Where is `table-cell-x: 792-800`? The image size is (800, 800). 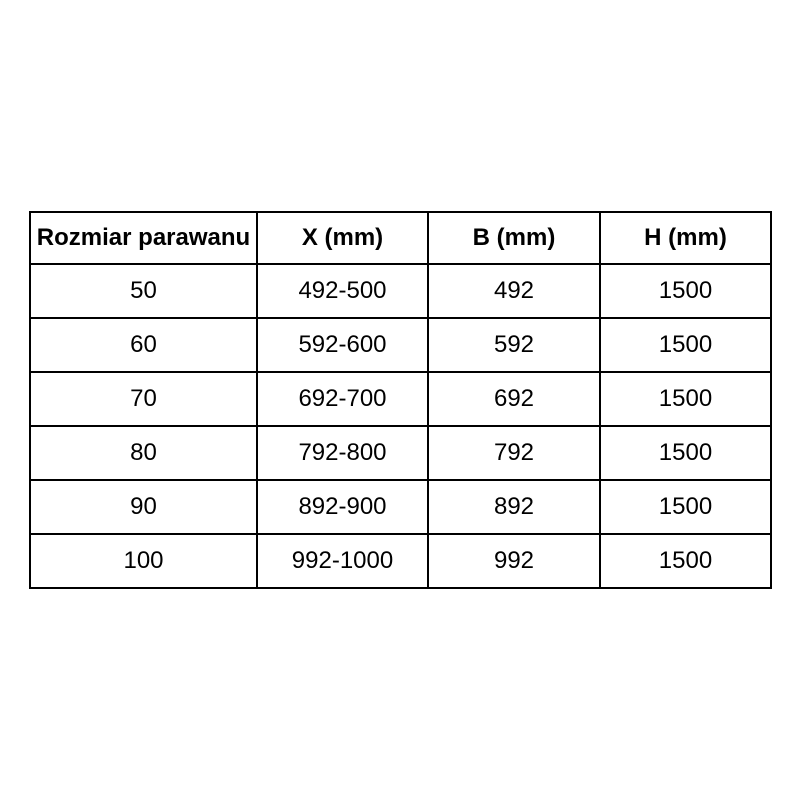
table-cell-x: 792-800 is located at coordinates (342, 453).